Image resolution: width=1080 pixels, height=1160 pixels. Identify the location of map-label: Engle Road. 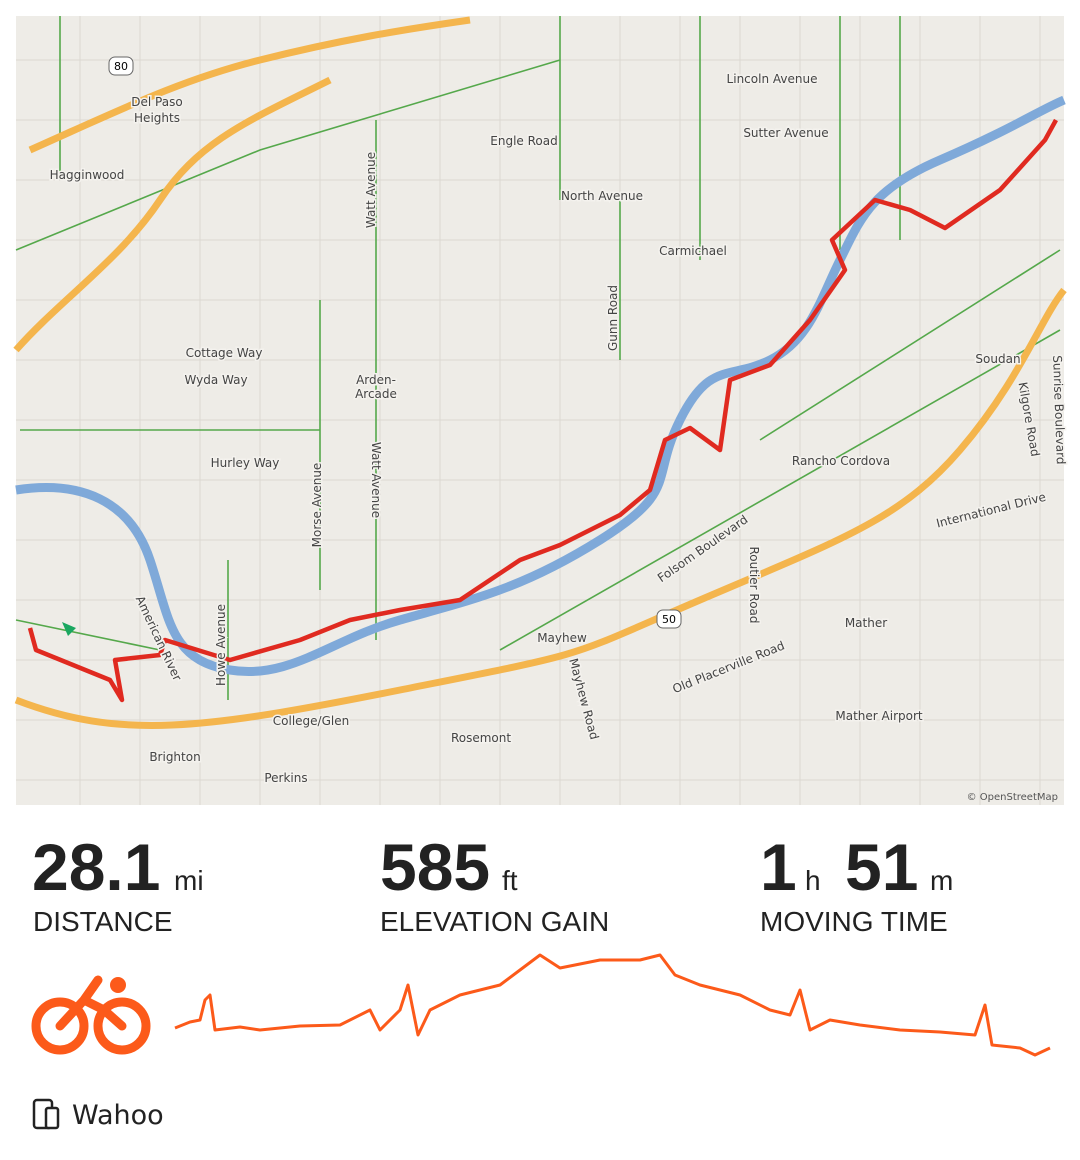
(523, 141).